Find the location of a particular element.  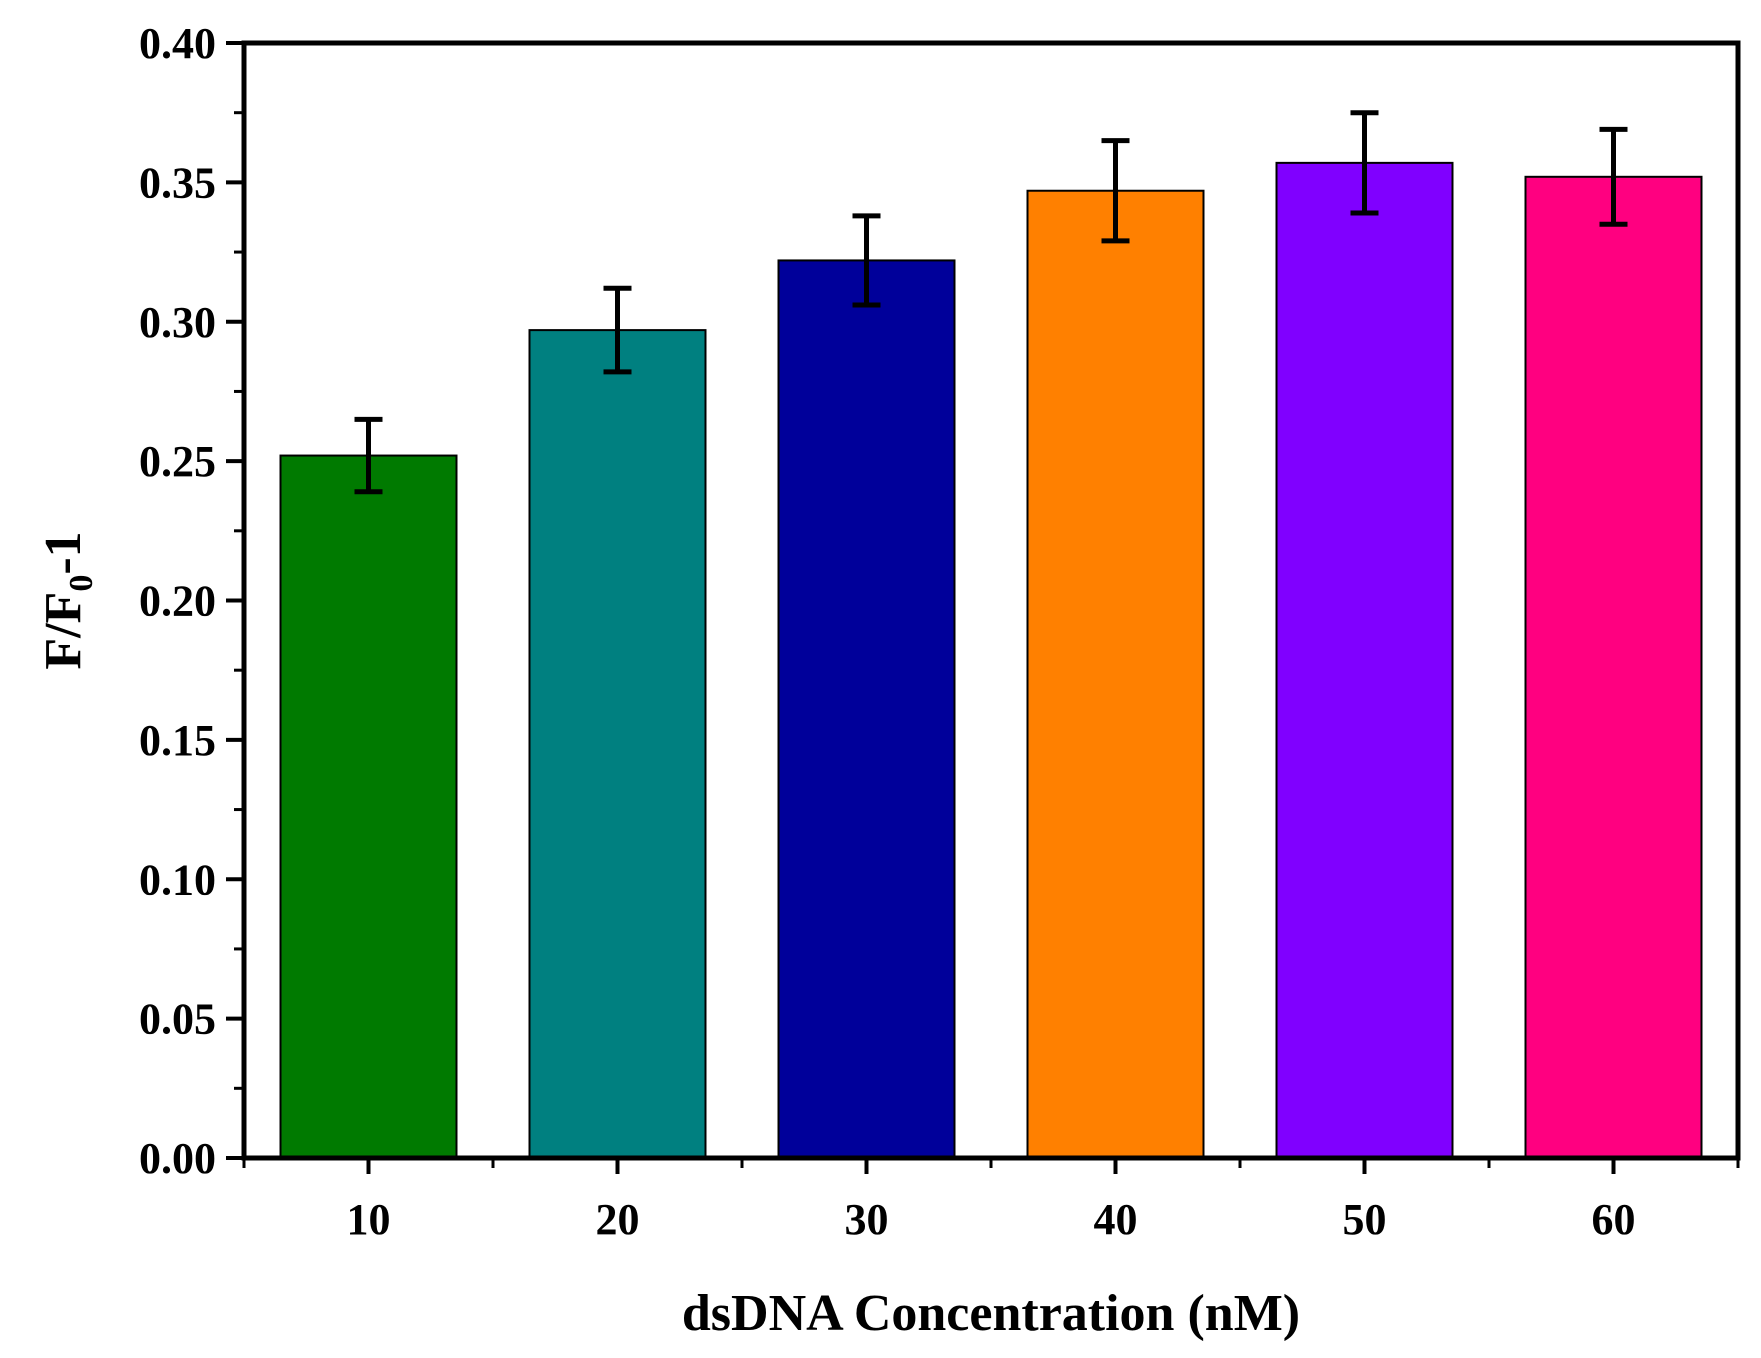

x-axis-ticks: 10 20 30 40 50 60 is located at coordinates (991, 1201).